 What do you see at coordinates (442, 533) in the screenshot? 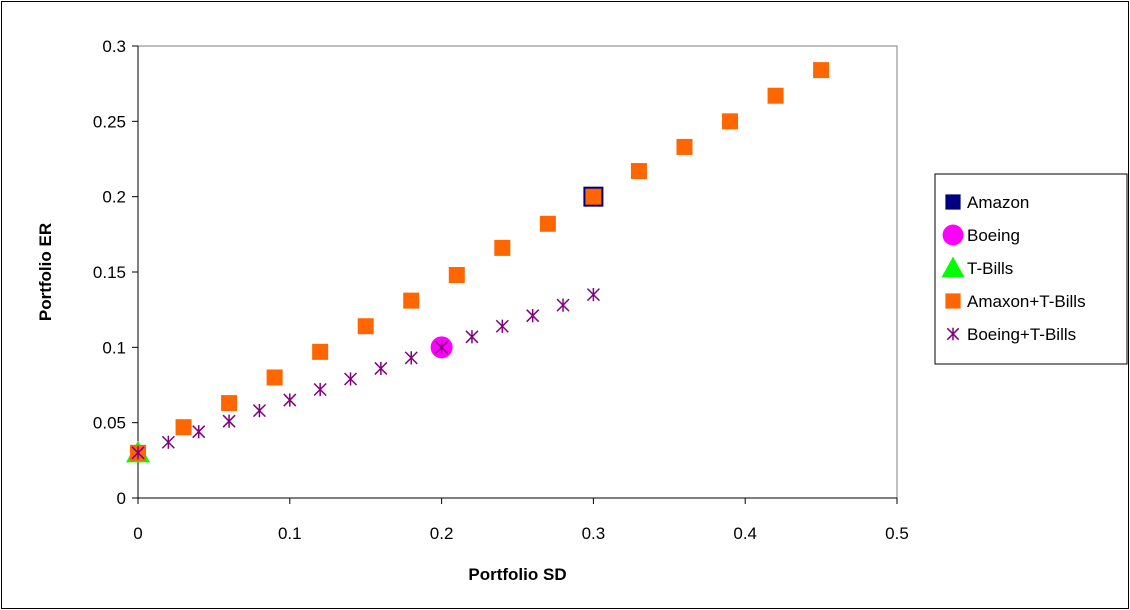
I see `x-tick-label: 0.2` at bounding box center [442, 533].